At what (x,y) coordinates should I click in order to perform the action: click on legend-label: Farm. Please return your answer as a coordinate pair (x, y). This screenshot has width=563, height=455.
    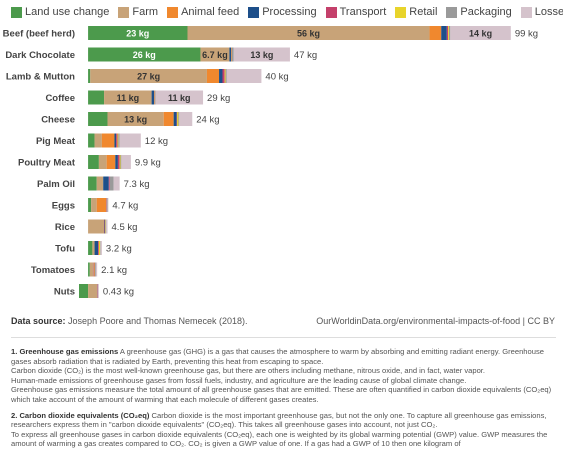
    Looking at the image, I should click on (145, 12).